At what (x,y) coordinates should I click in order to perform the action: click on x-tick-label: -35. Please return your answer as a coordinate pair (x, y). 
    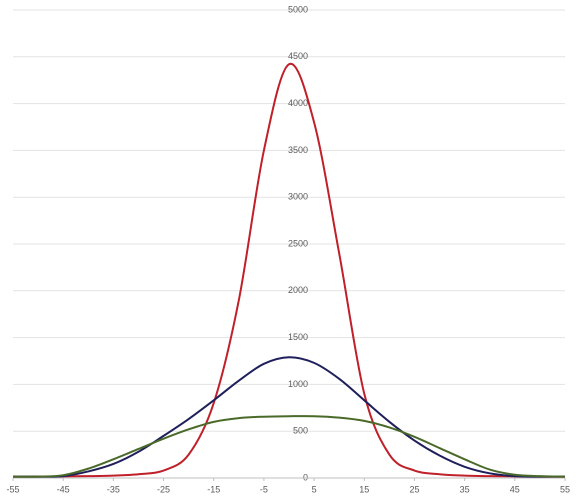
    Looking at the image, I should click on (113, 489).